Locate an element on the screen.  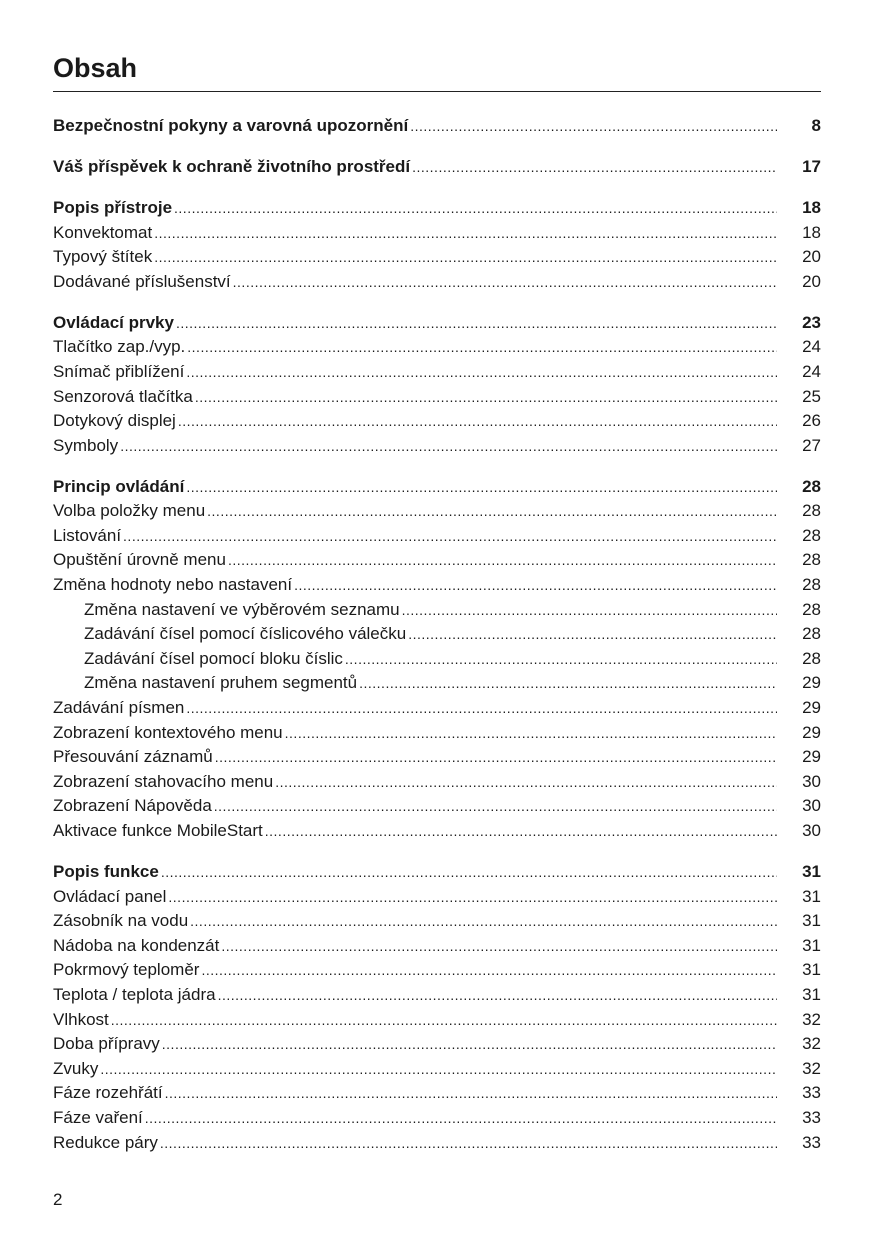
toc-entry-page: 33 is located at coordinates (811, 1117).